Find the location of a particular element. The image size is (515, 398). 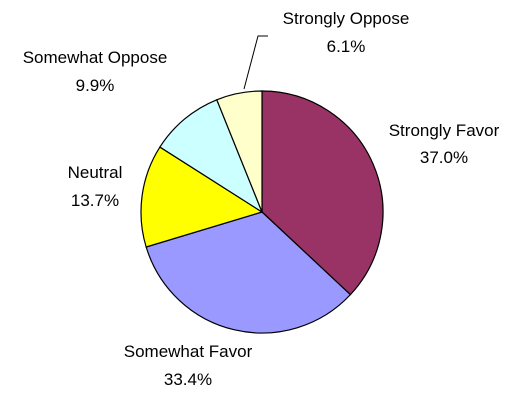

label-somewhat-oppose: Somewhat Oppose is located at coordinates (95, 57).